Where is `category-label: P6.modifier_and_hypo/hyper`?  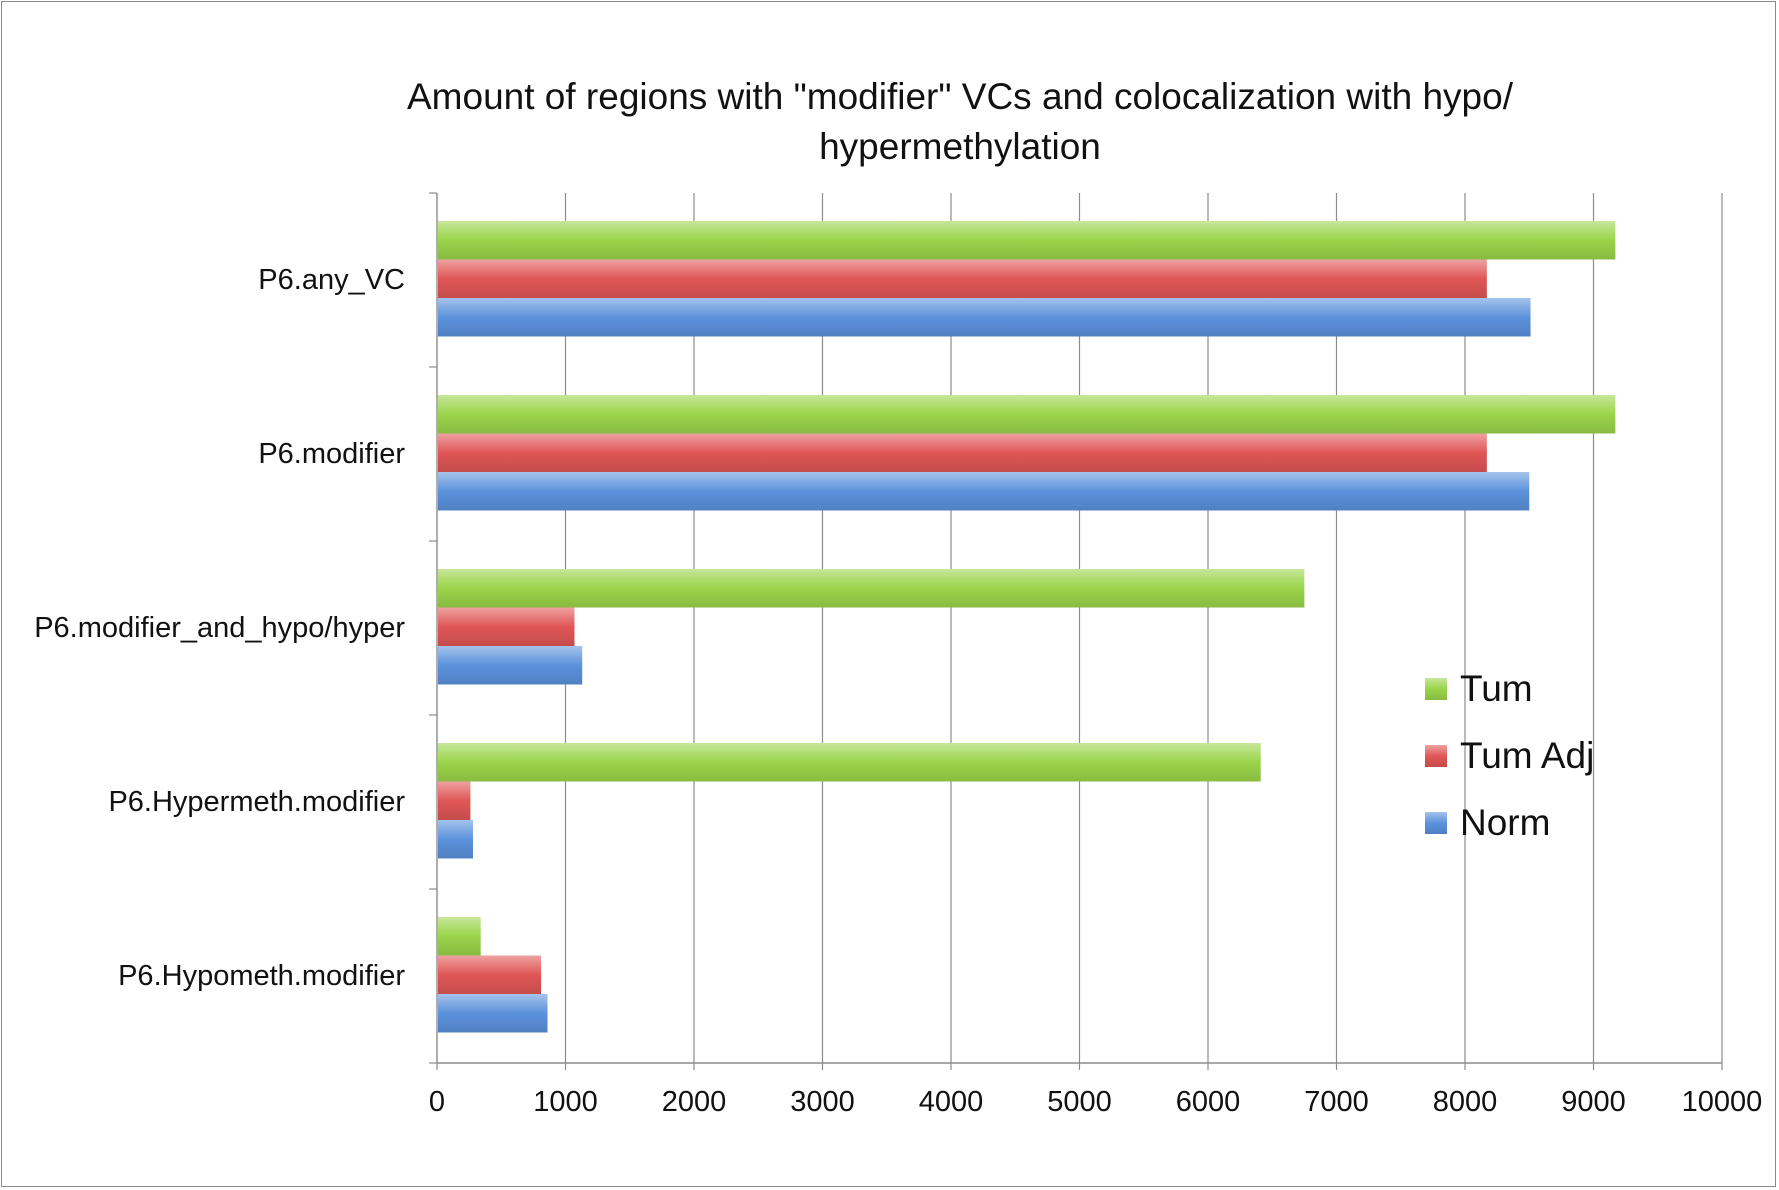 category-label: P6.modifier_and_hypo/hyper is located at coordinates (219, 628).